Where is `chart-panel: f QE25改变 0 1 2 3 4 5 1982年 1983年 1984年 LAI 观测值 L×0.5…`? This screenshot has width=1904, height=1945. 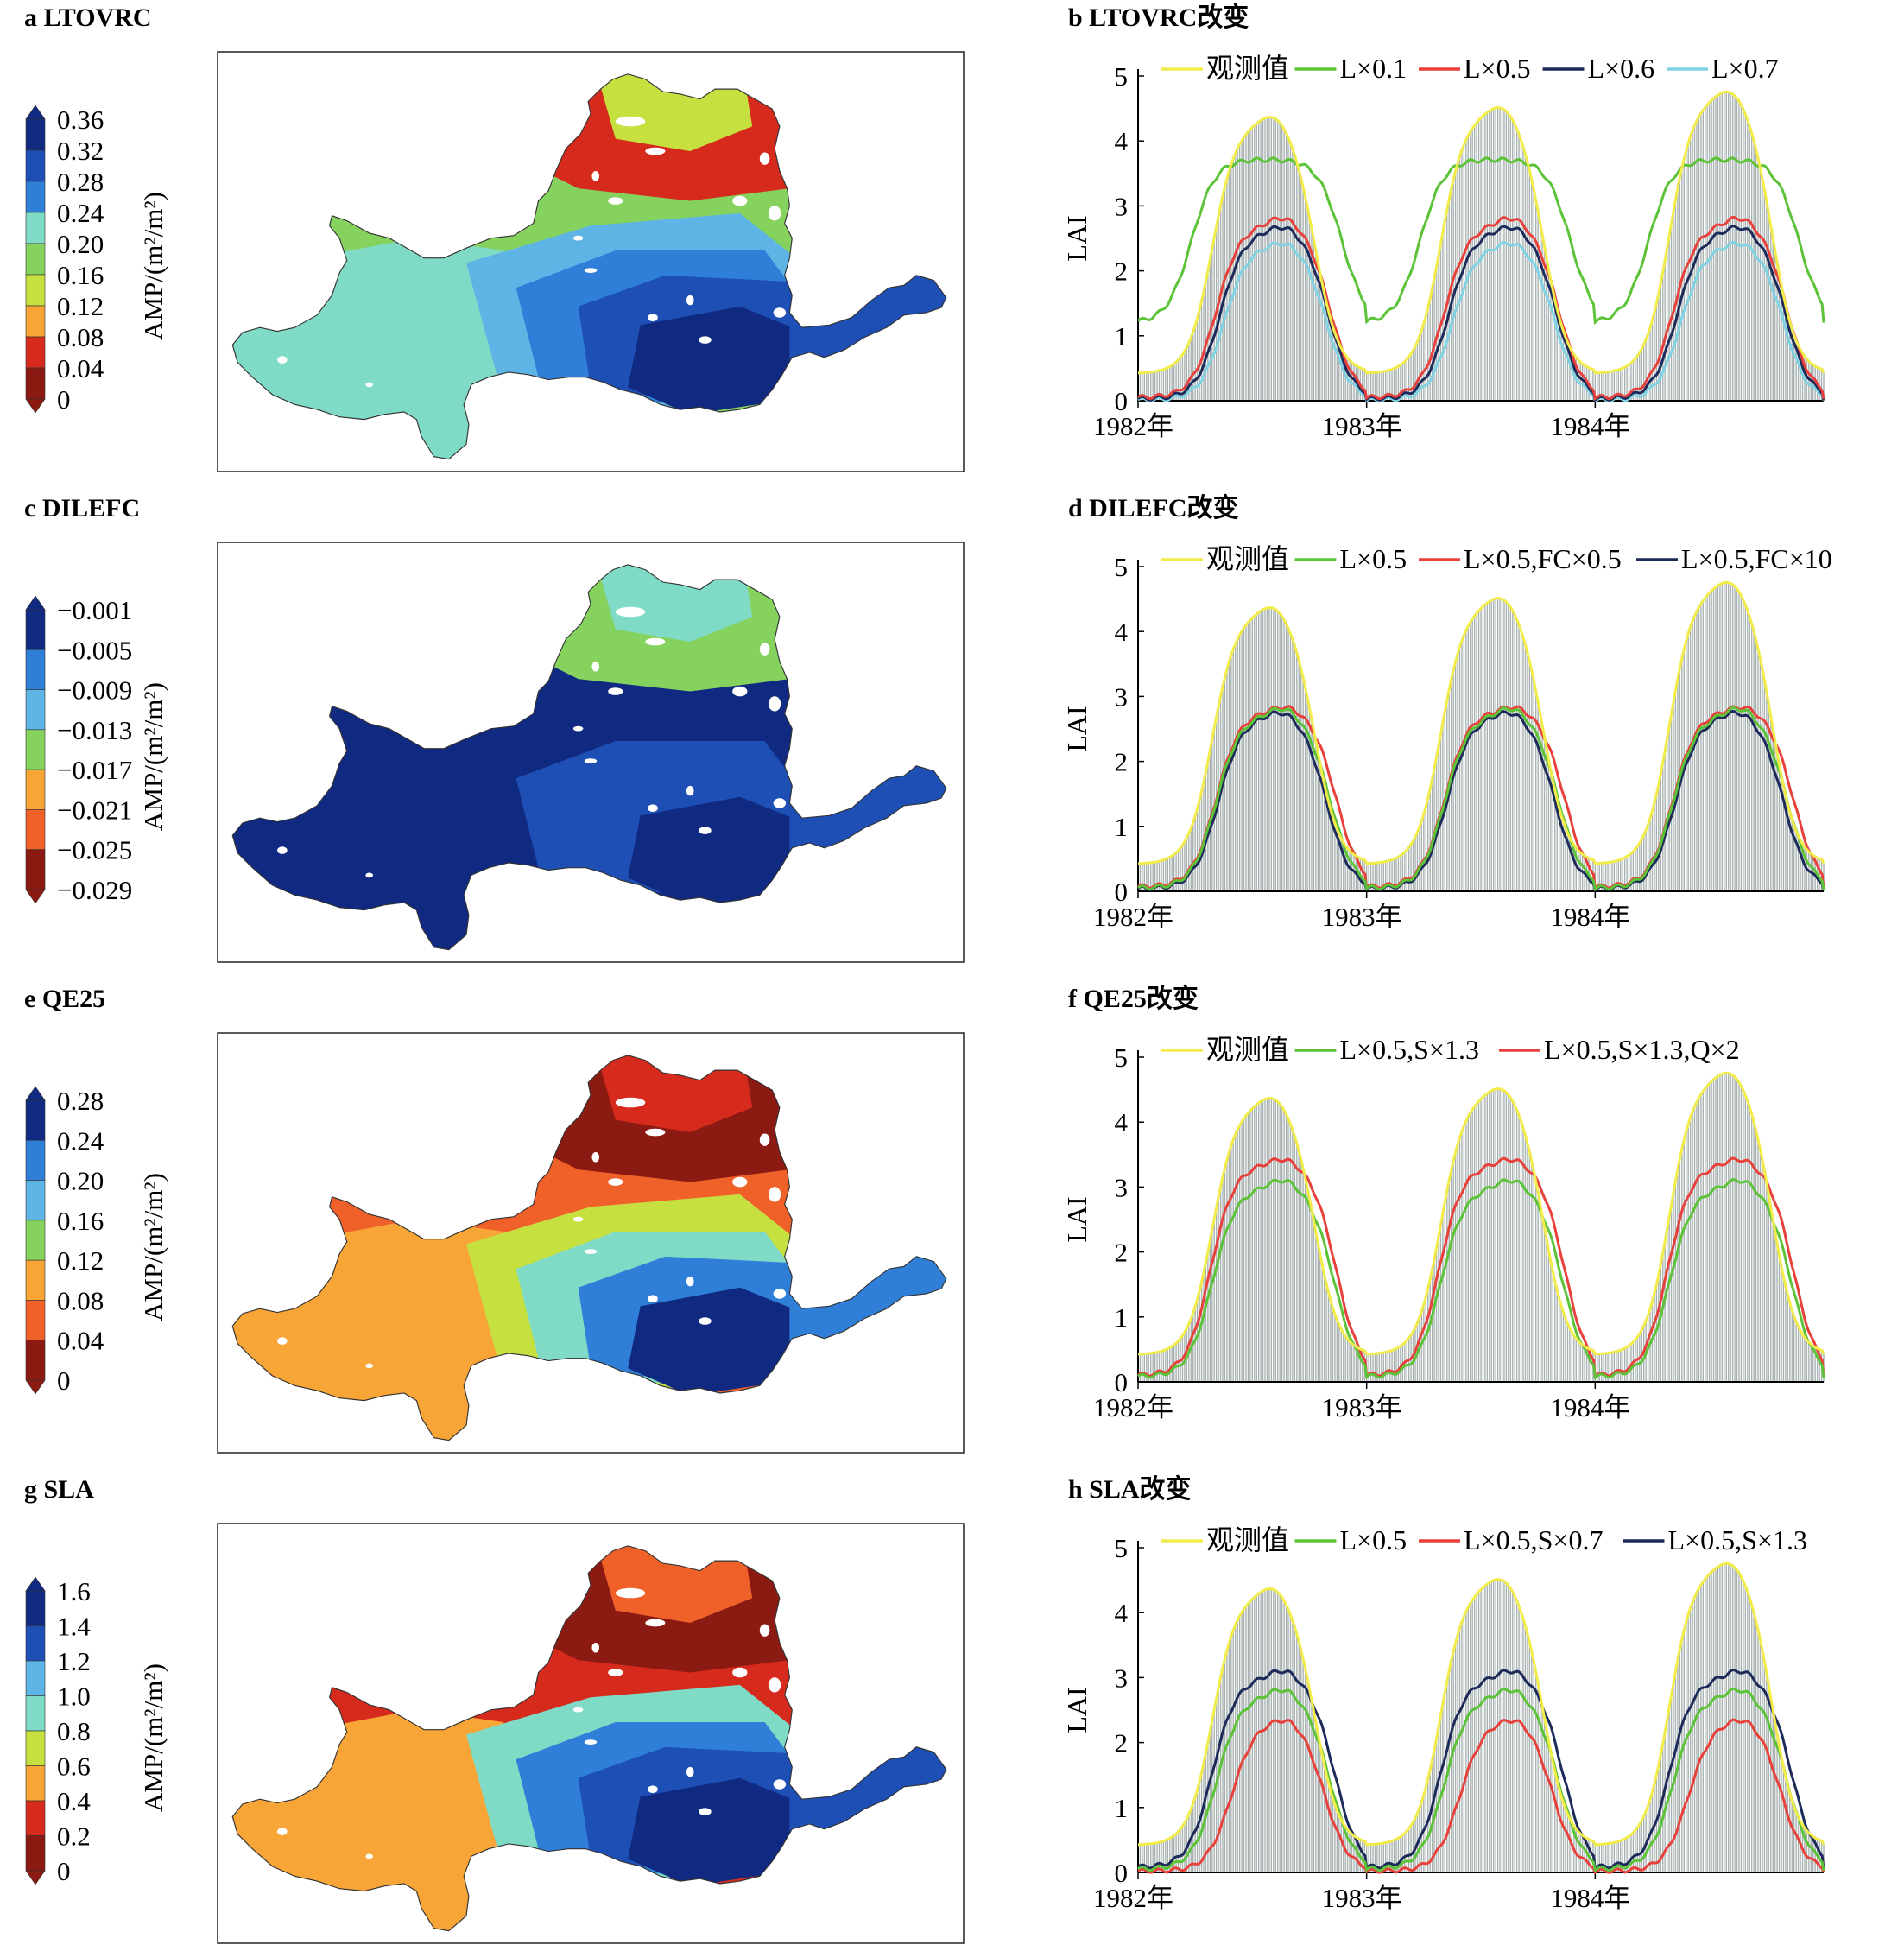
chart-panel: f QE25改变 0 1 2 3 4 5 1982年 1983年 1984年 LAI 观测值 L×0.5… is located at coordinates (1443, 1203).